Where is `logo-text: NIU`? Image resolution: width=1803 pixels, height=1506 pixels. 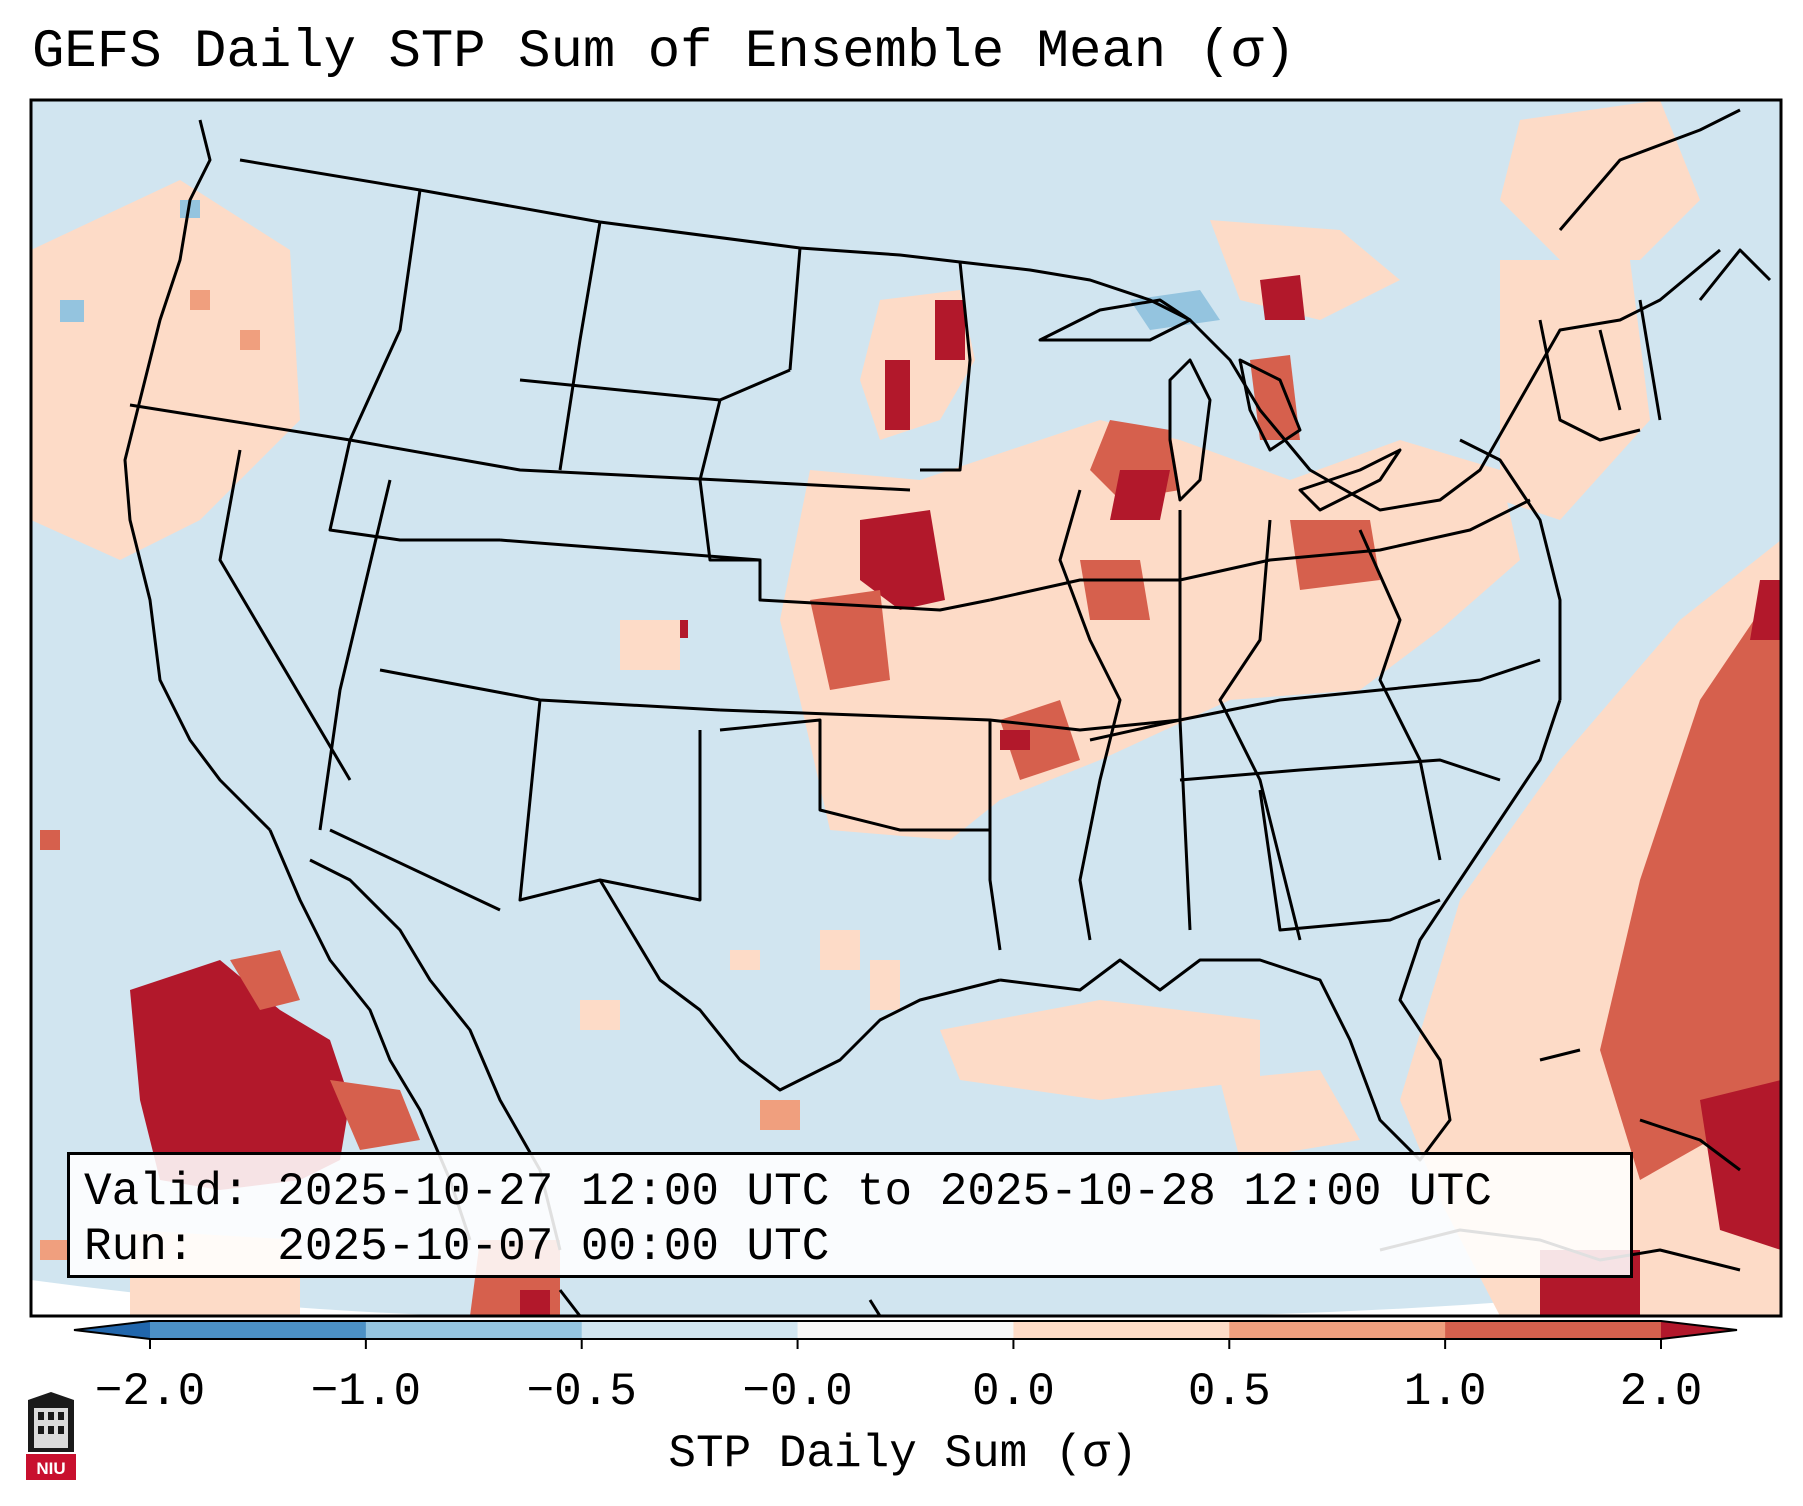
logo-text: NIU is located at coordinates (50, 1468).